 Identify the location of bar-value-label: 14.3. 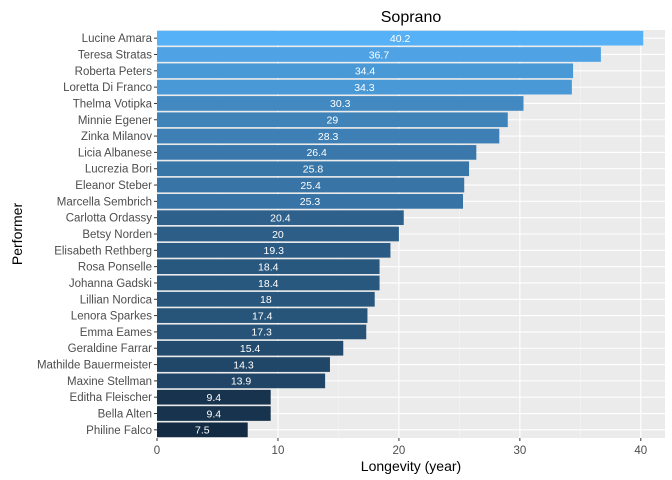
(243, 365).